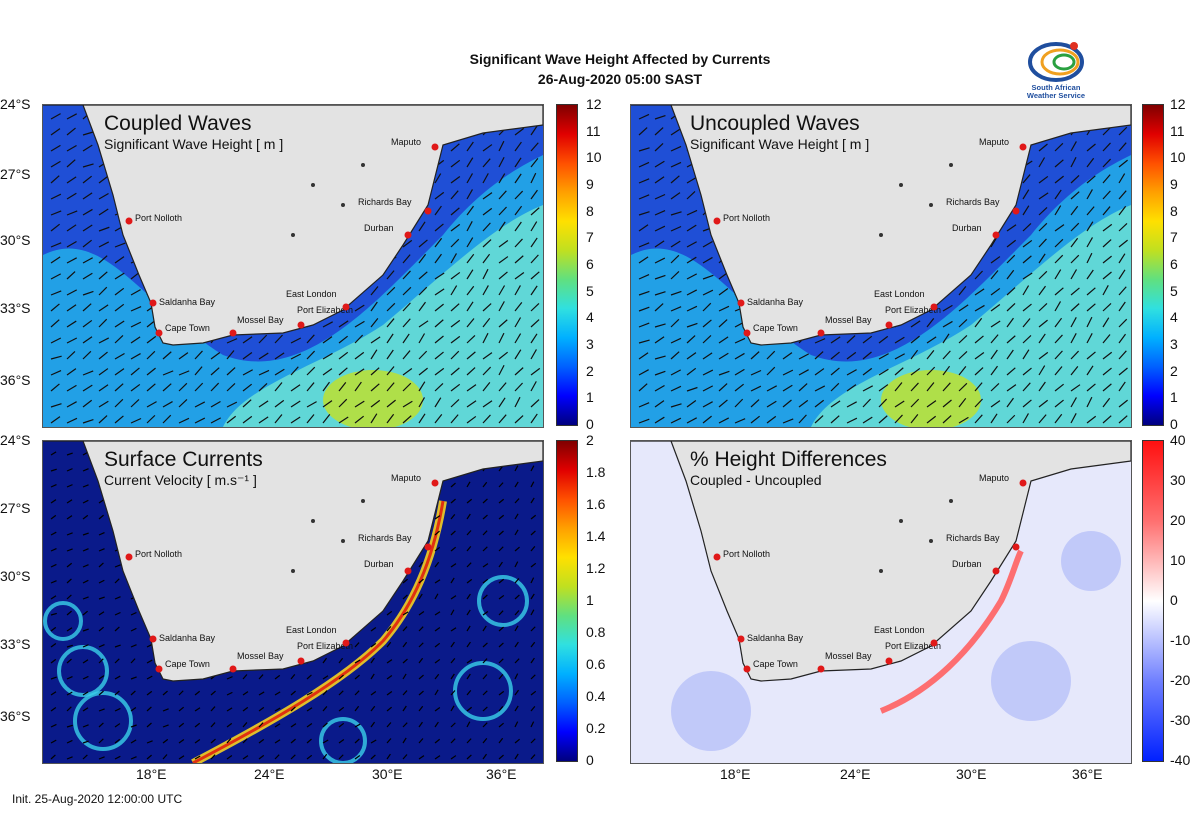 The image size is (1200, 839). What do you see at coordinates (15, 308) in the screenshot?
I see `lat-label-top-33s: 33°S` at bounding box center [15, 308].